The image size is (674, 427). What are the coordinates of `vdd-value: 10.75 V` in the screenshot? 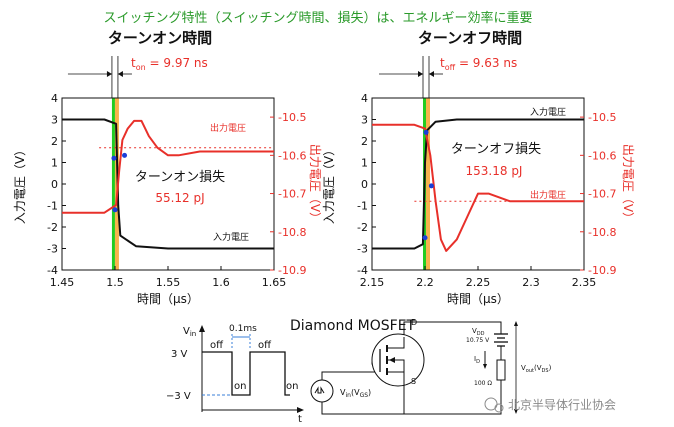 It's located at (478, 340).